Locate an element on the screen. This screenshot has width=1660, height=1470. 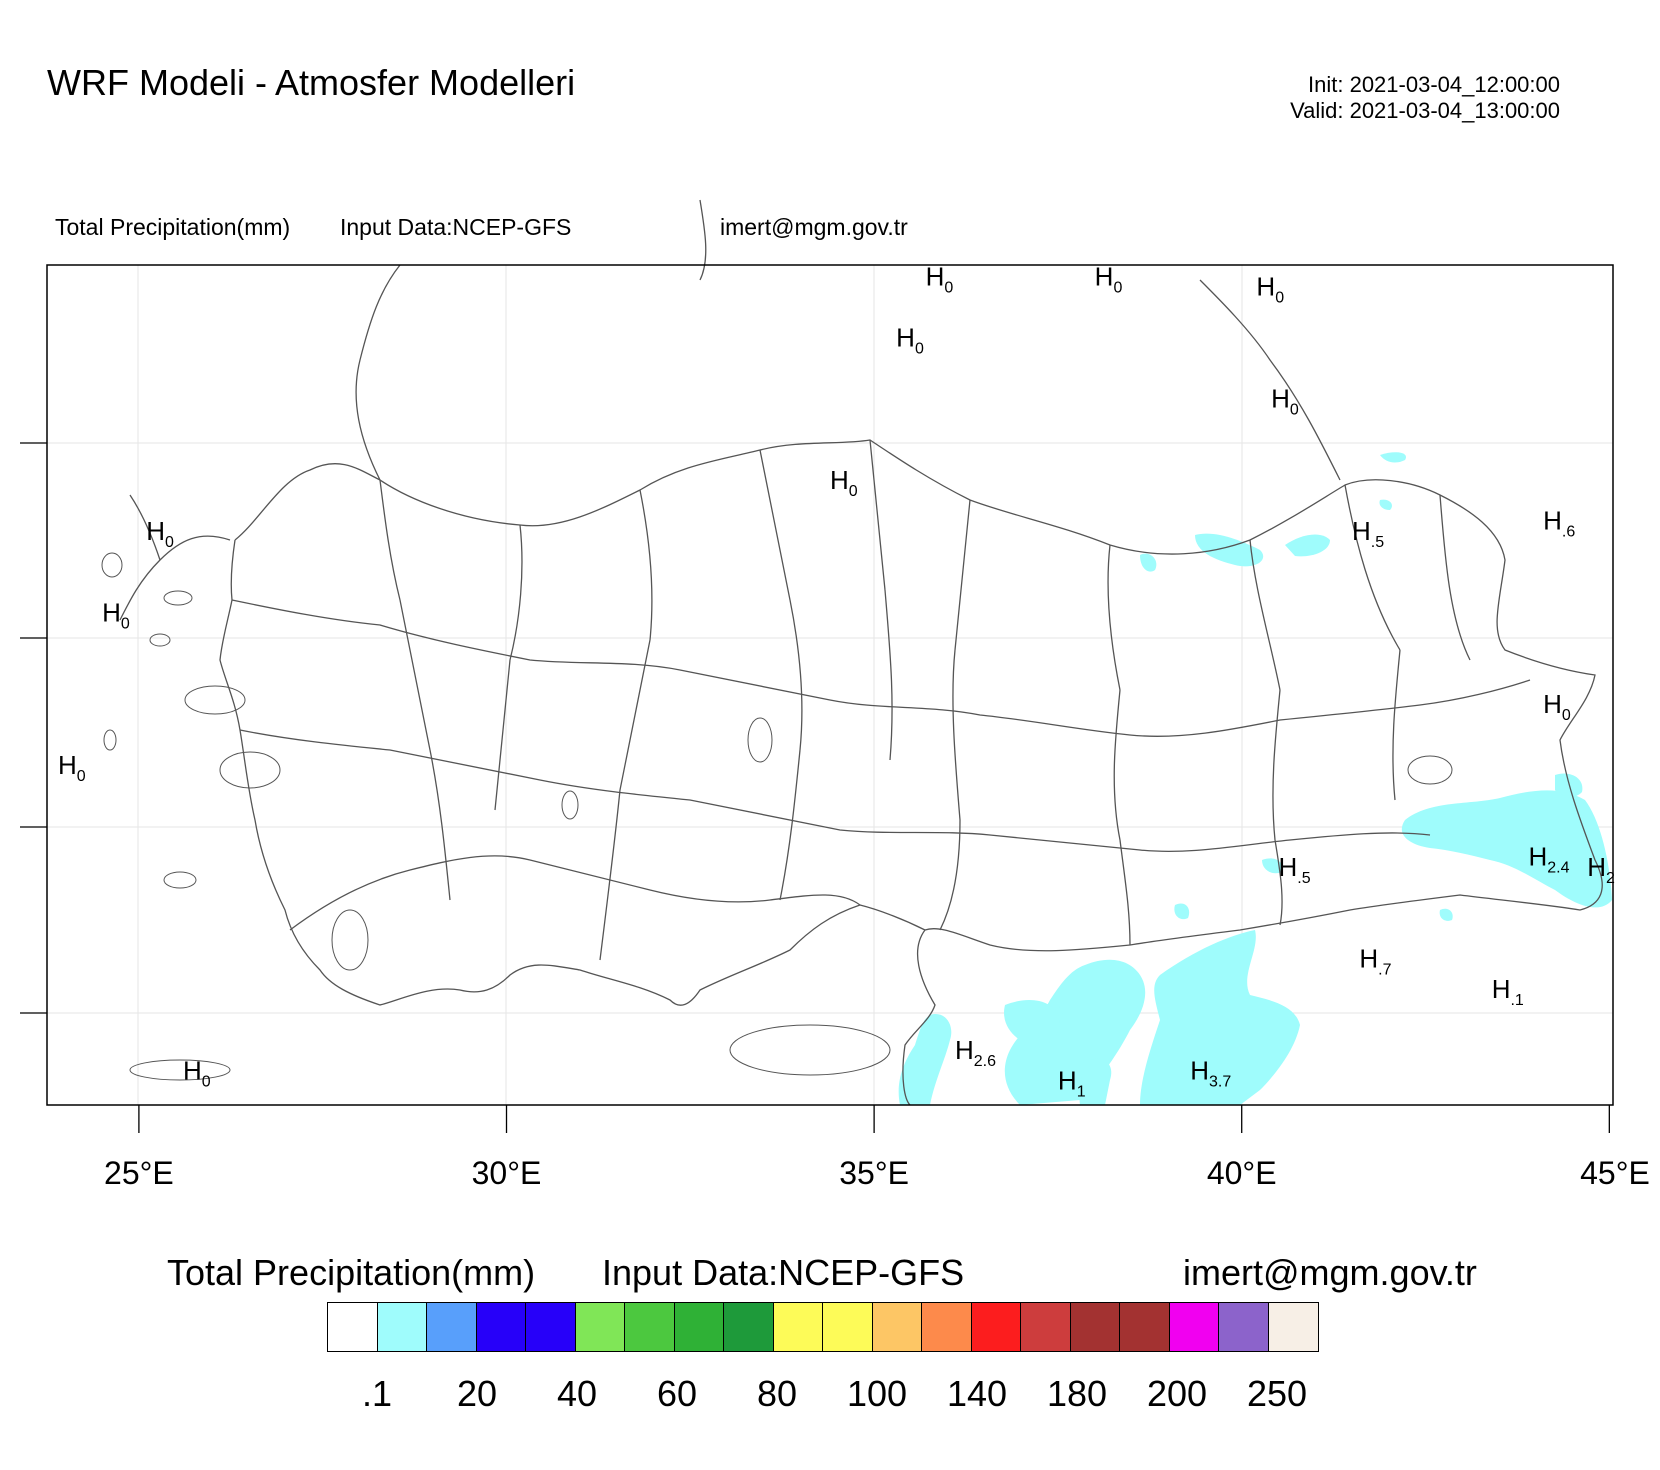
colorbar-tick-label: 180 is located at coordinates (1077, 1393).